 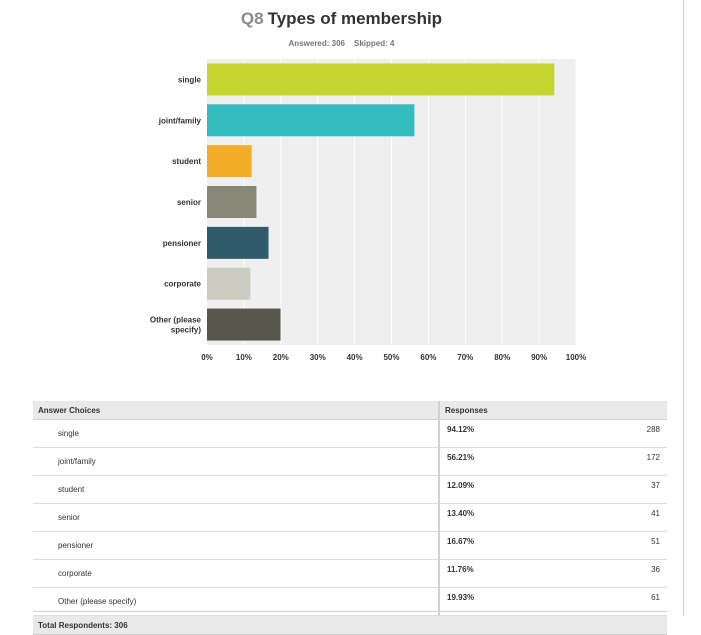 What do you see at coordinates (236, 573) in the screenshot?
I see `row-choice: corporate` at bounding box center [236, 573].